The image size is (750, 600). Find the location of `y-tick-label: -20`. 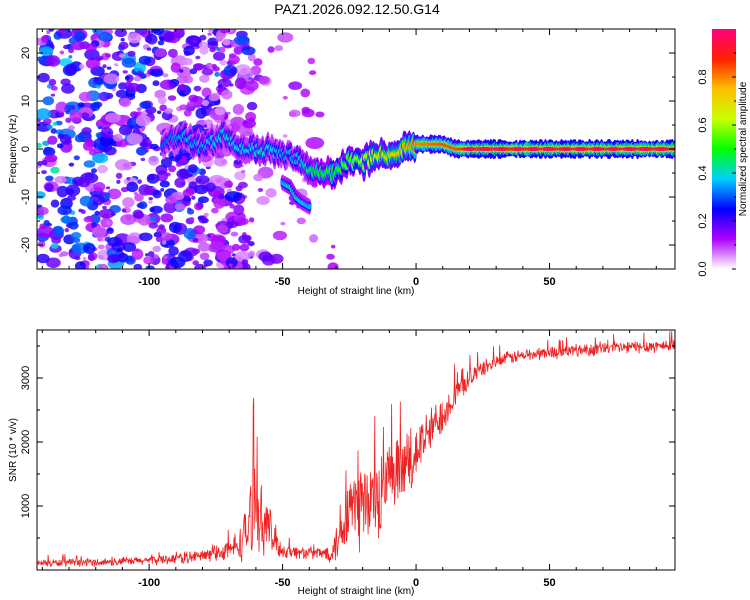

y-tick-label: -20 is located at coordinates (26, 245).